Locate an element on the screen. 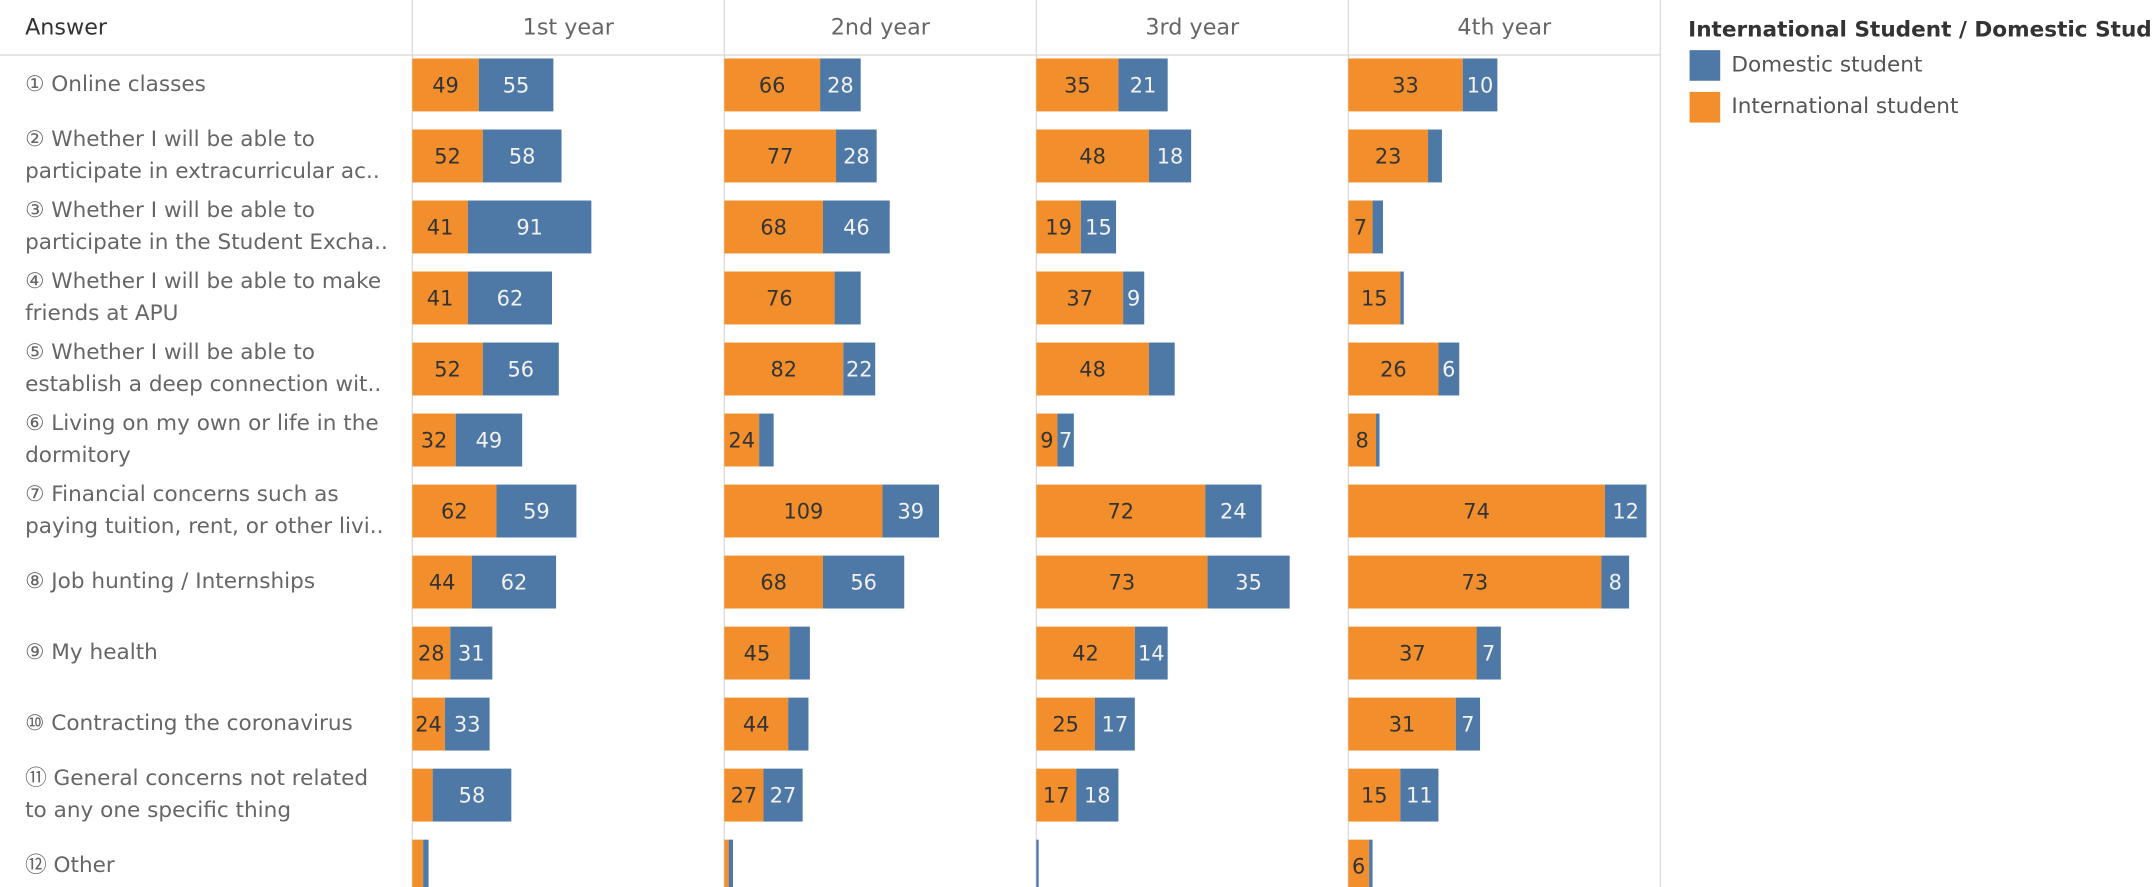 This screenshot has height=887, width=2152. data-label: 9 is located at coordinates (1133, 298).